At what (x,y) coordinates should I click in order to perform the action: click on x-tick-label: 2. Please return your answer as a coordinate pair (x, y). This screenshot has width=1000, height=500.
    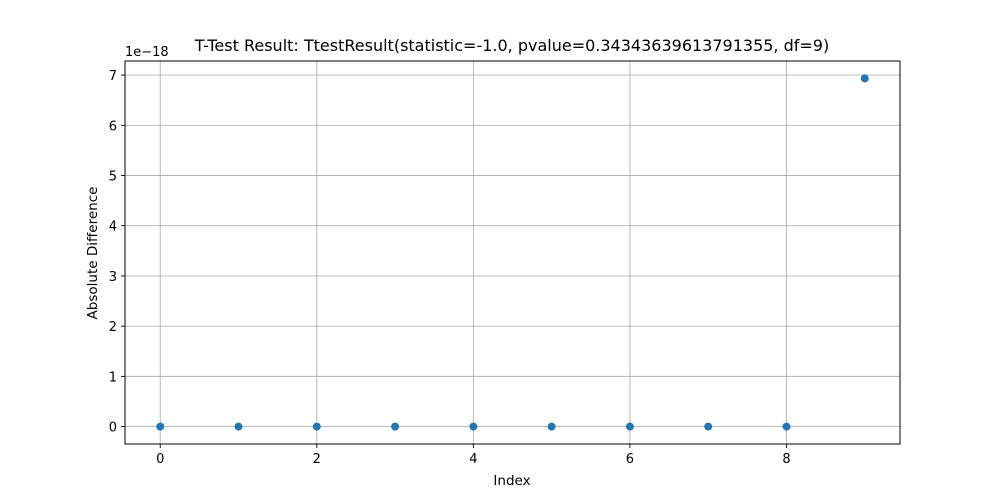
    Looking at the image, I should click on (317, 459).